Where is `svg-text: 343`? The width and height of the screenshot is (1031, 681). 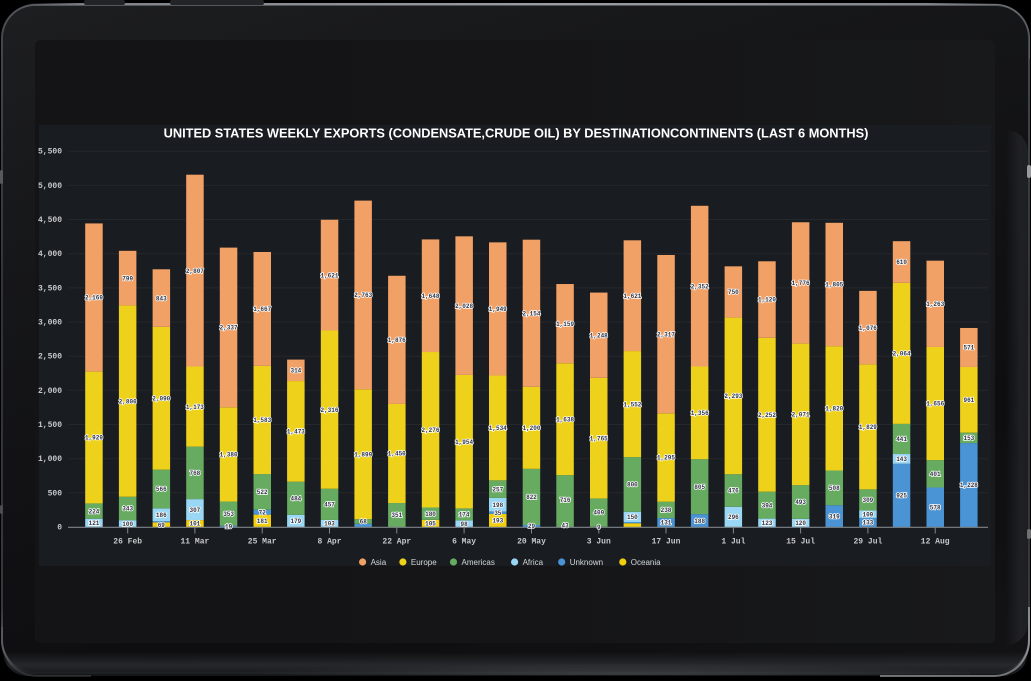
svg-text: 343 is located at coordinates (127, 509).